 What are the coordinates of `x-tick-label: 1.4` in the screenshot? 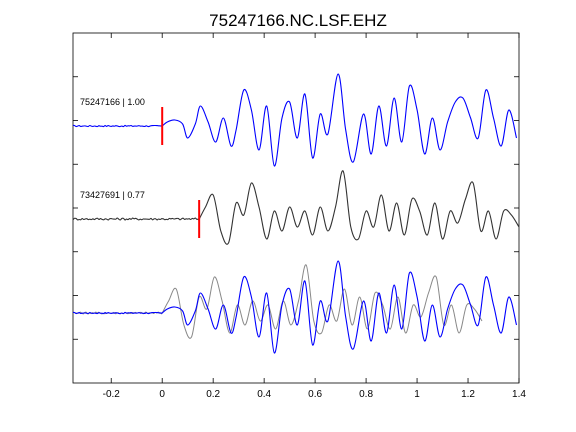 It's located at (519, 394).